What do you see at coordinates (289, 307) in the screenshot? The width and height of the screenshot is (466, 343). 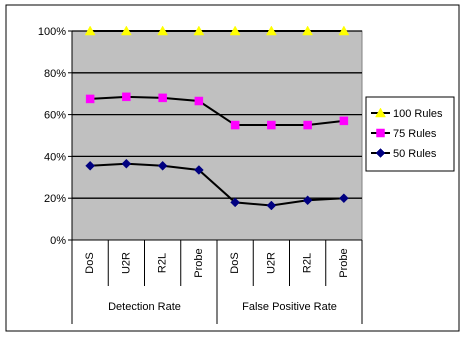 I see `x-group-label: False Positive Rate` at bounding box center [289, 307].